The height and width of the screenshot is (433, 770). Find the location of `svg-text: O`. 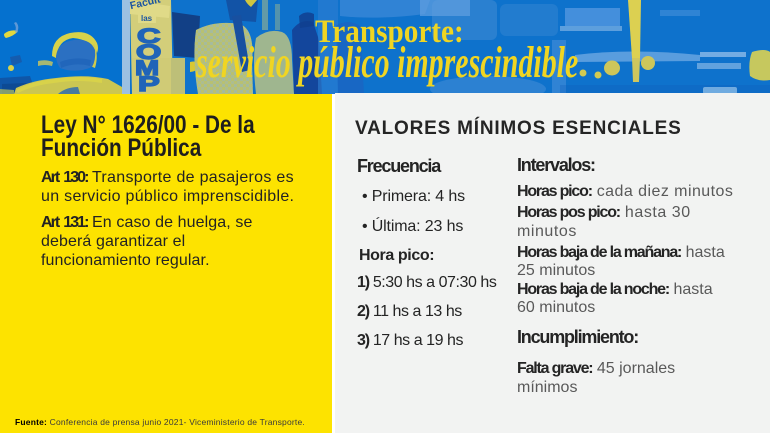

svg-text: O is located at coordinates (148, 52).